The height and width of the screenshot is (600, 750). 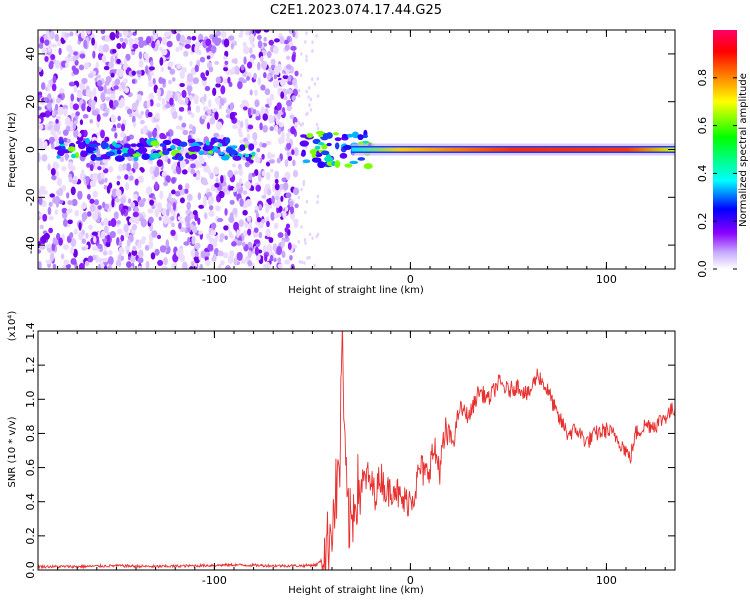 What do you see at coordinates (702, 126) in the screenshot?
I see `colorbar-tick-label: 0.6` at bounding box center [702, 126].